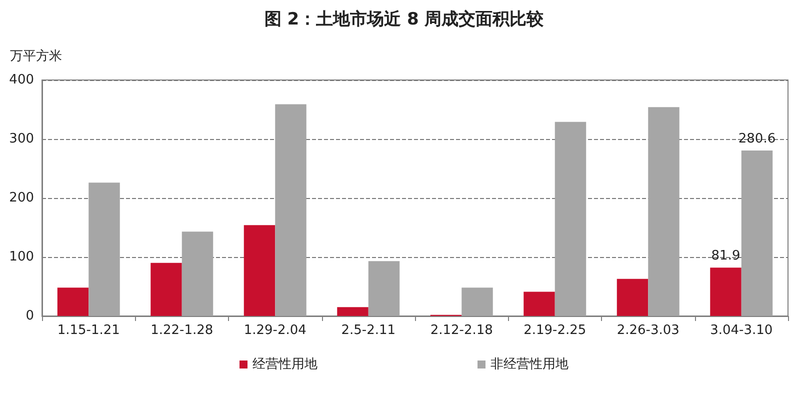 The image size is (808, 416). I want to click on y-axis-title: 万平方米, so click(36, 56).